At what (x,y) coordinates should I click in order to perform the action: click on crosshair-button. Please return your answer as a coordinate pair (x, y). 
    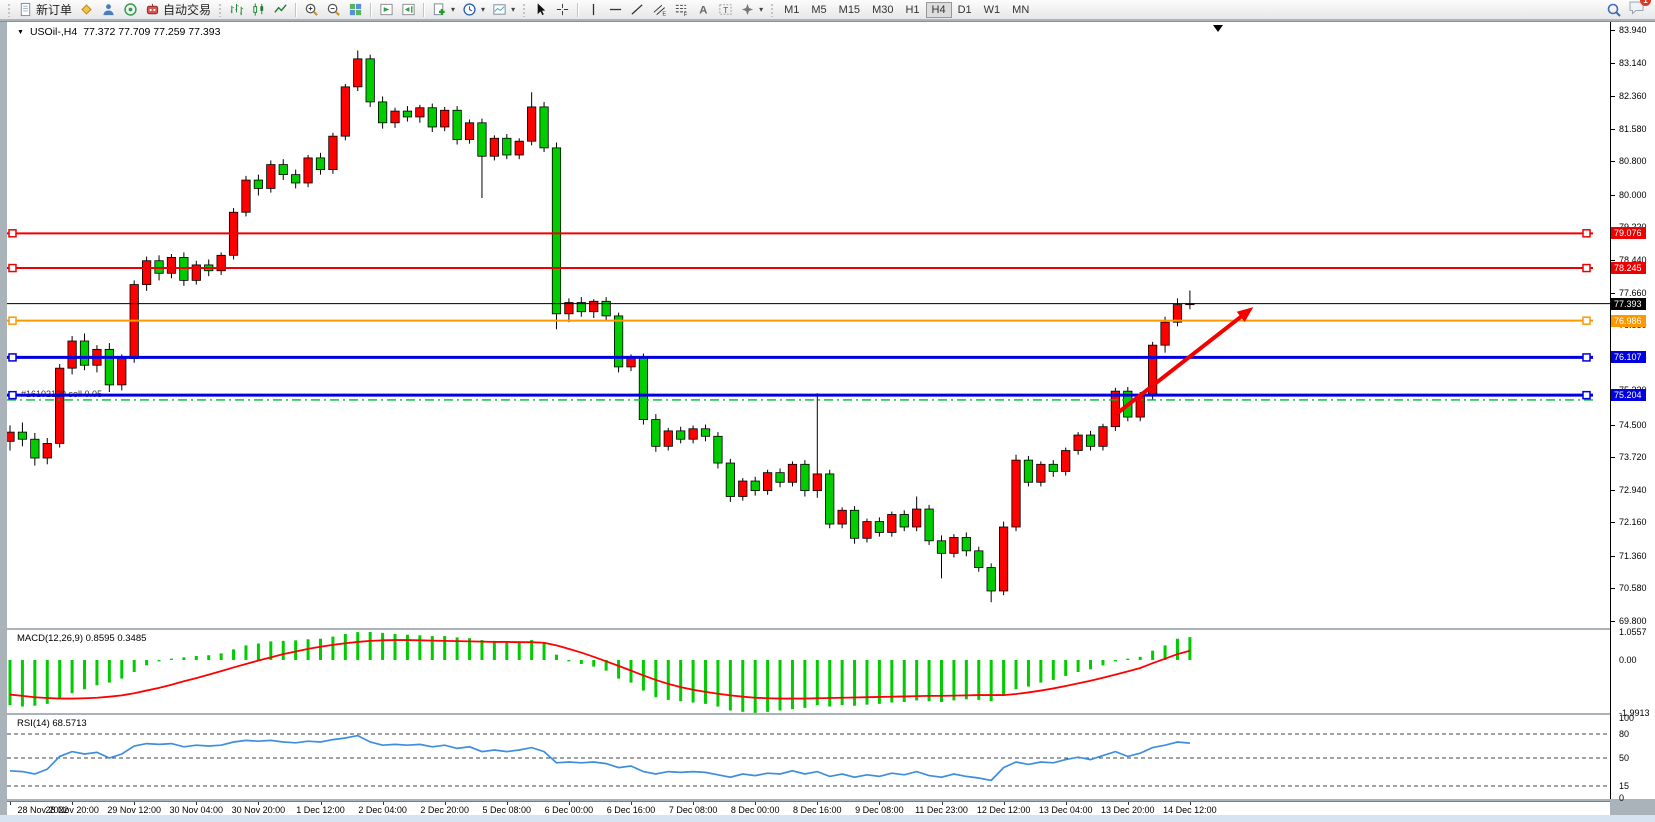
    Looking at the image, I should click on (562, 10).